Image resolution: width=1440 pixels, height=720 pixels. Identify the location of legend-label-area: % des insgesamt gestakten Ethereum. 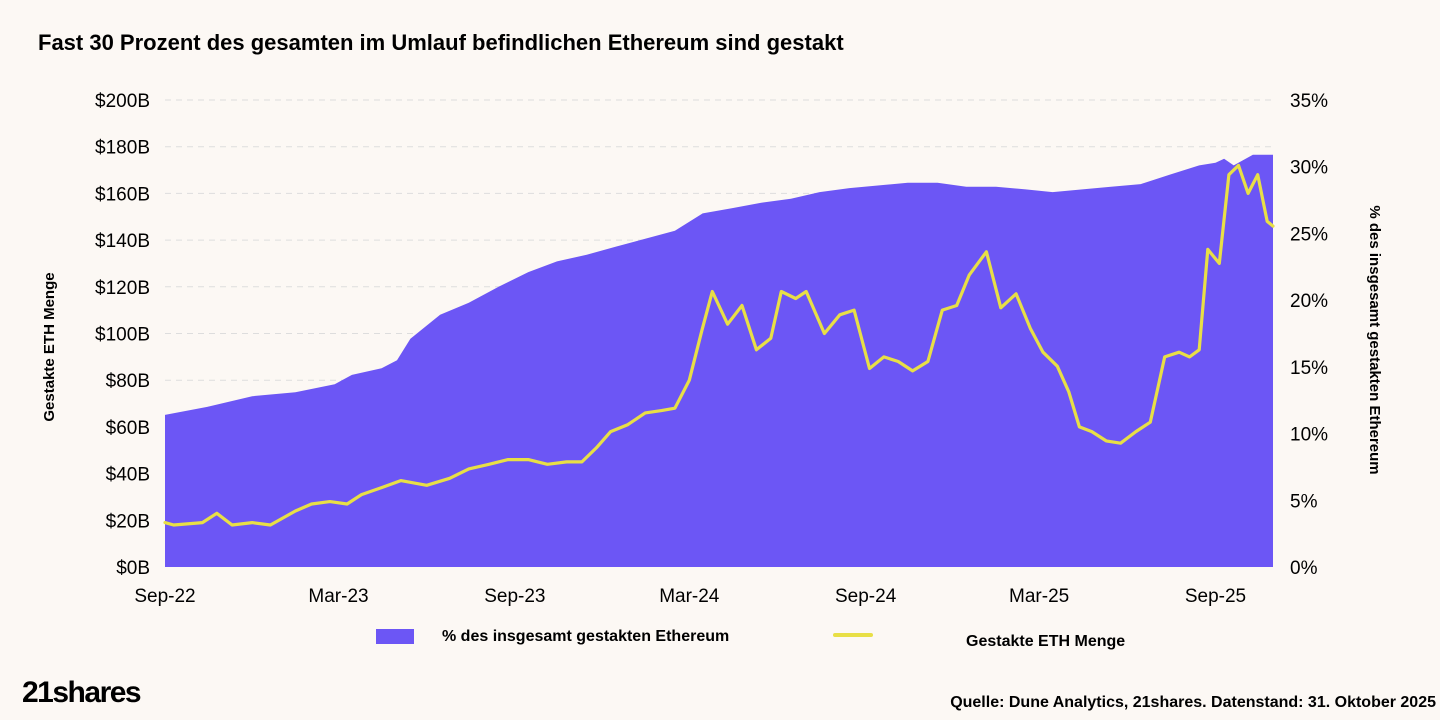
(586, 636).